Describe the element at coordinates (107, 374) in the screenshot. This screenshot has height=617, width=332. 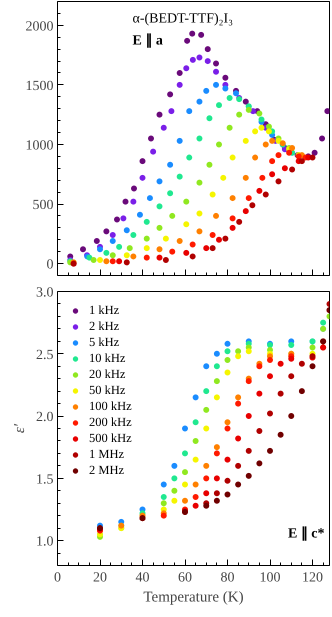
I see `legend-label: 20 kHz` at that location.